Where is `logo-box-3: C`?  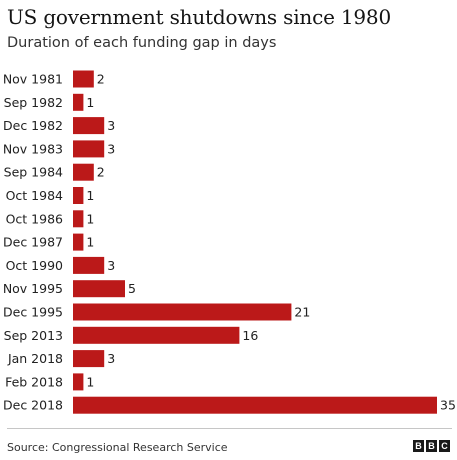 logo-box-3: C is located at coordinates (444, 446).